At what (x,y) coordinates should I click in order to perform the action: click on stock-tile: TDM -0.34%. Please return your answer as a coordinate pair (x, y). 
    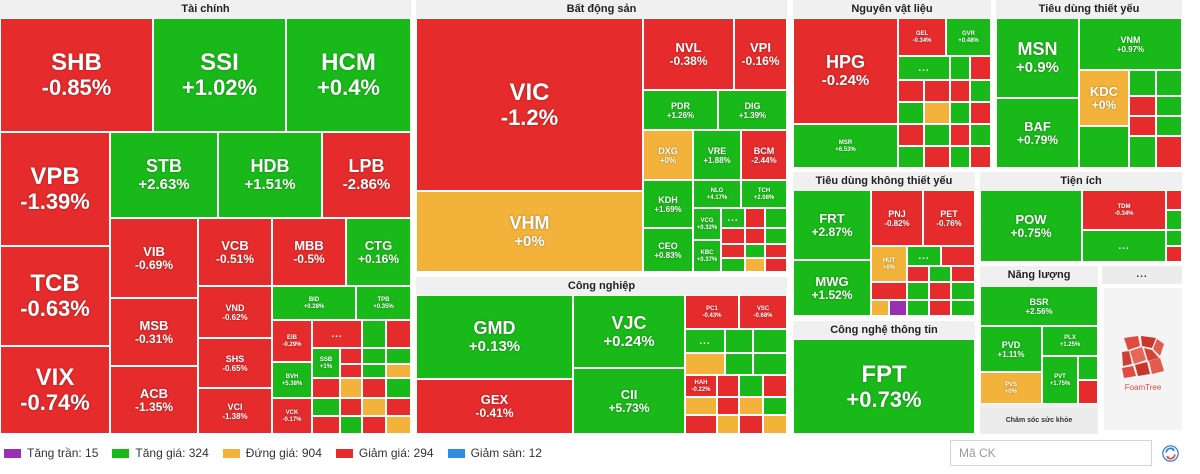
    Looking at the image, I should click on (1124, 210).